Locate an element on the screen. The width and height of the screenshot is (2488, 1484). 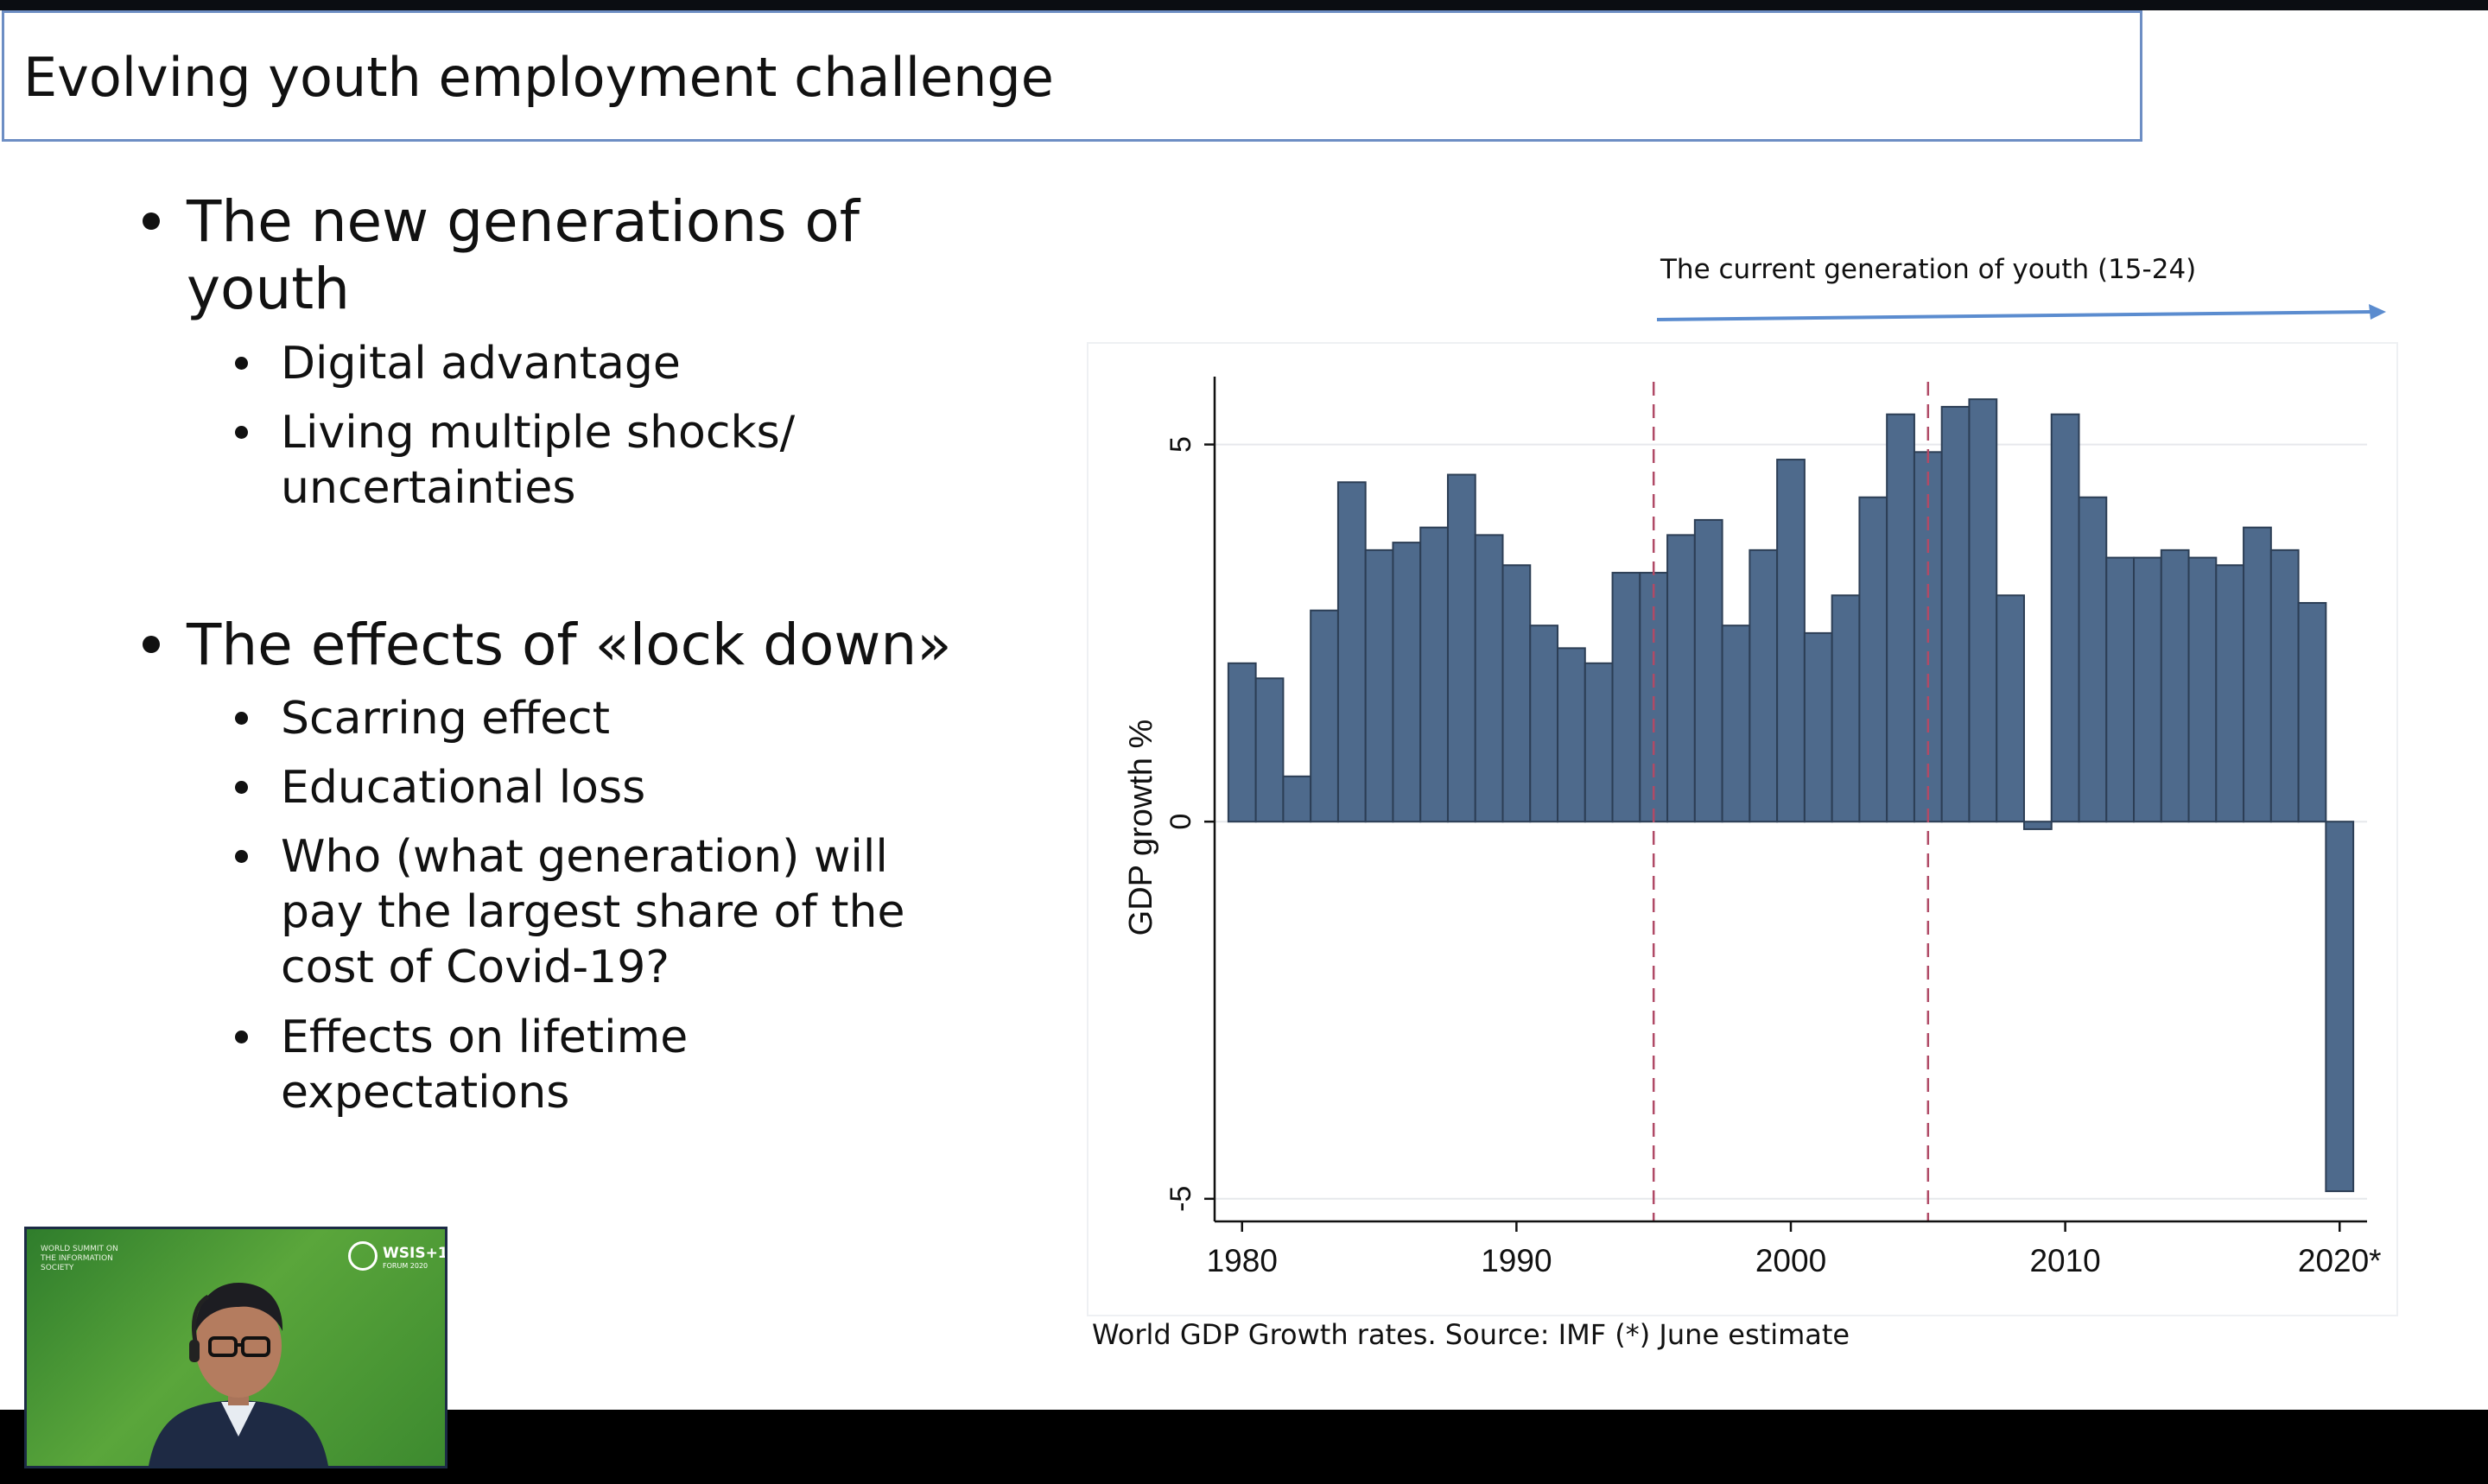
summit-name-text: WORLD SUMMIT ON THE INFORMATION SOCIETY is located at coordinates (80, 1258).